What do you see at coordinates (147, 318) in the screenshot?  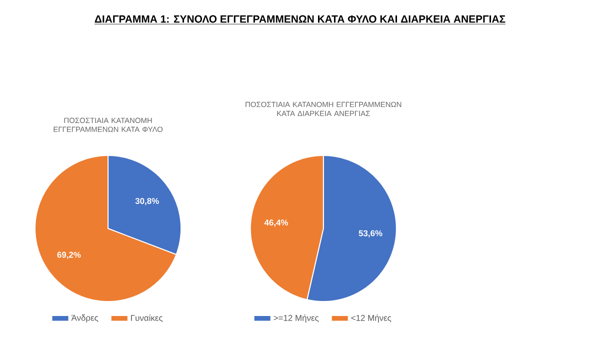 I see `legend-label: Γυναίκες` at bounding box center [147, 318].